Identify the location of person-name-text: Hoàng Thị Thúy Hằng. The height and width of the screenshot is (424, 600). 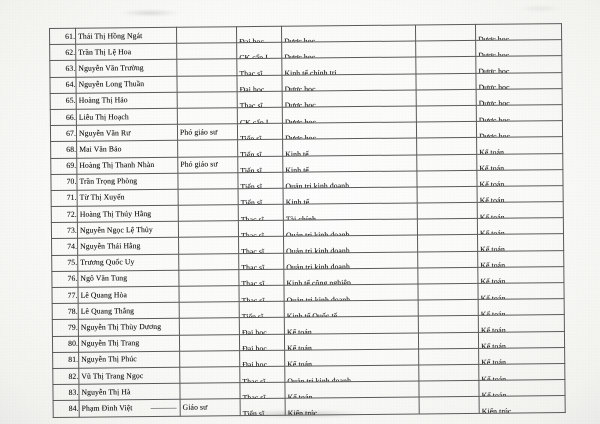
(115, 213).